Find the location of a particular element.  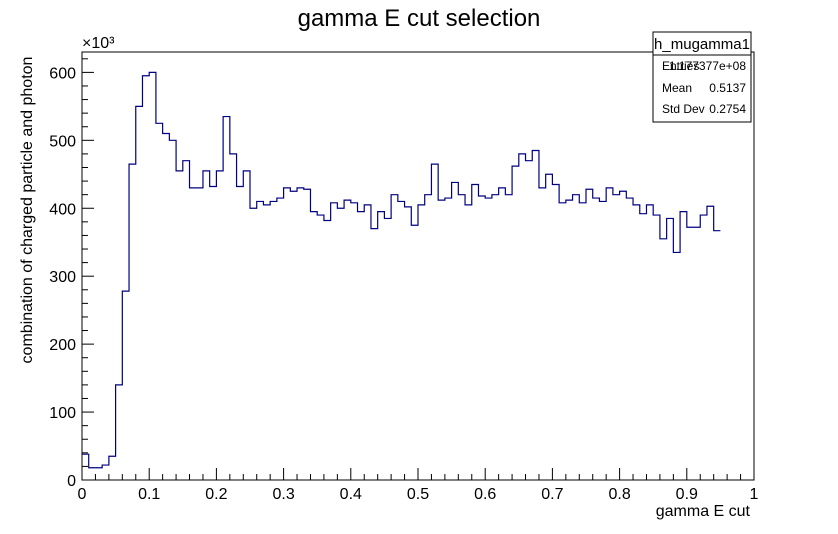

x-tick-label: 0.3 is located at coordinates (283, 494).